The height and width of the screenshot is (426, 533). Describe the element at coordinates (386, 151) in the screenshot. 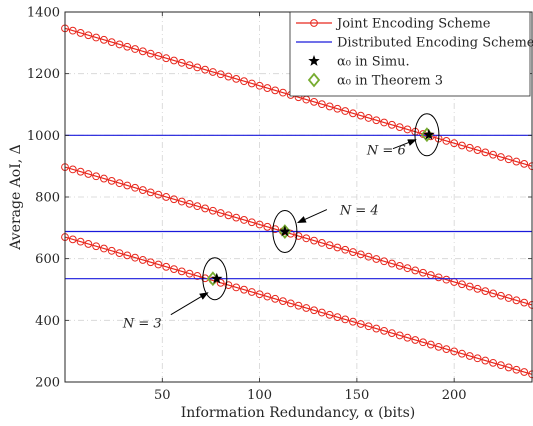

I see `annotation-label: N = 6` at that location.